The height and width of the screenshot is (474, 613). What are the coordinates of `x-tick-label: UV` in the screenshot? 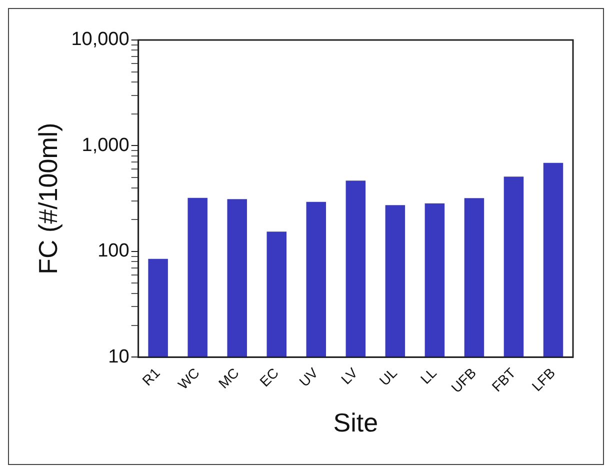 It's located at (309, 377).